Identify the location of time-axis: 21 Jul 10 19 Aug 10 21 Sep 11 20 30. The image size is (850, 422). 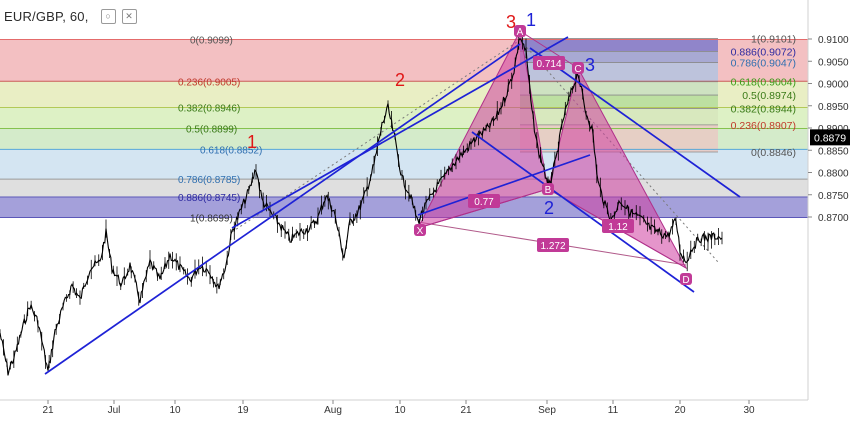
(425, 408).